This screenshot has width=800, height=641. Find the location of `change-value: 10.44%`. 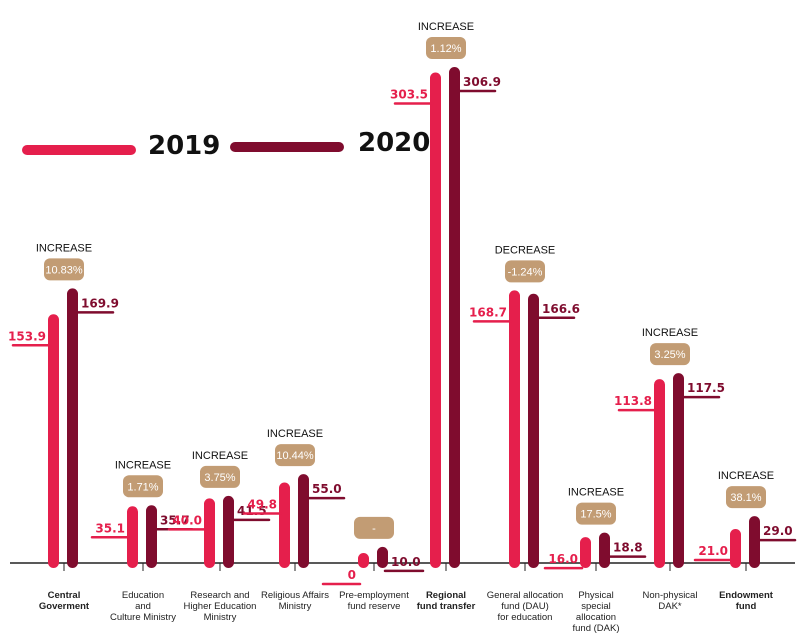

change-value: 10.44% is located at coordinates (295, 456).